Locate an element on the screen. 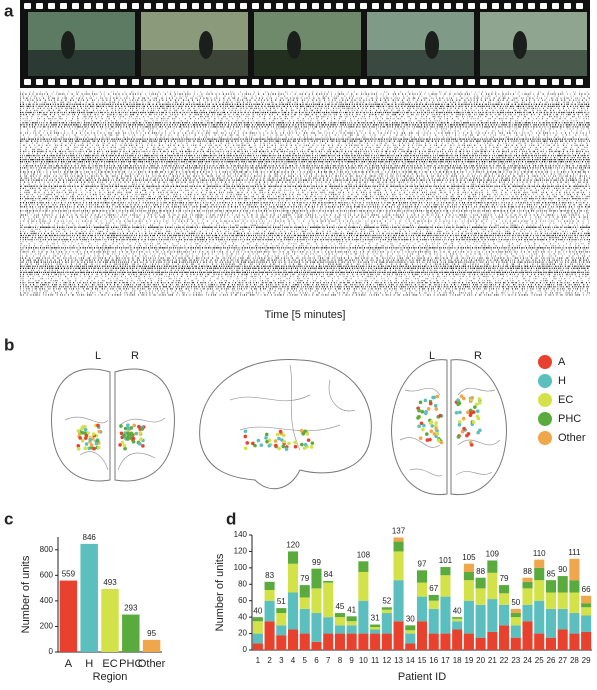  side-label: L is located at coordinates (432, 356).